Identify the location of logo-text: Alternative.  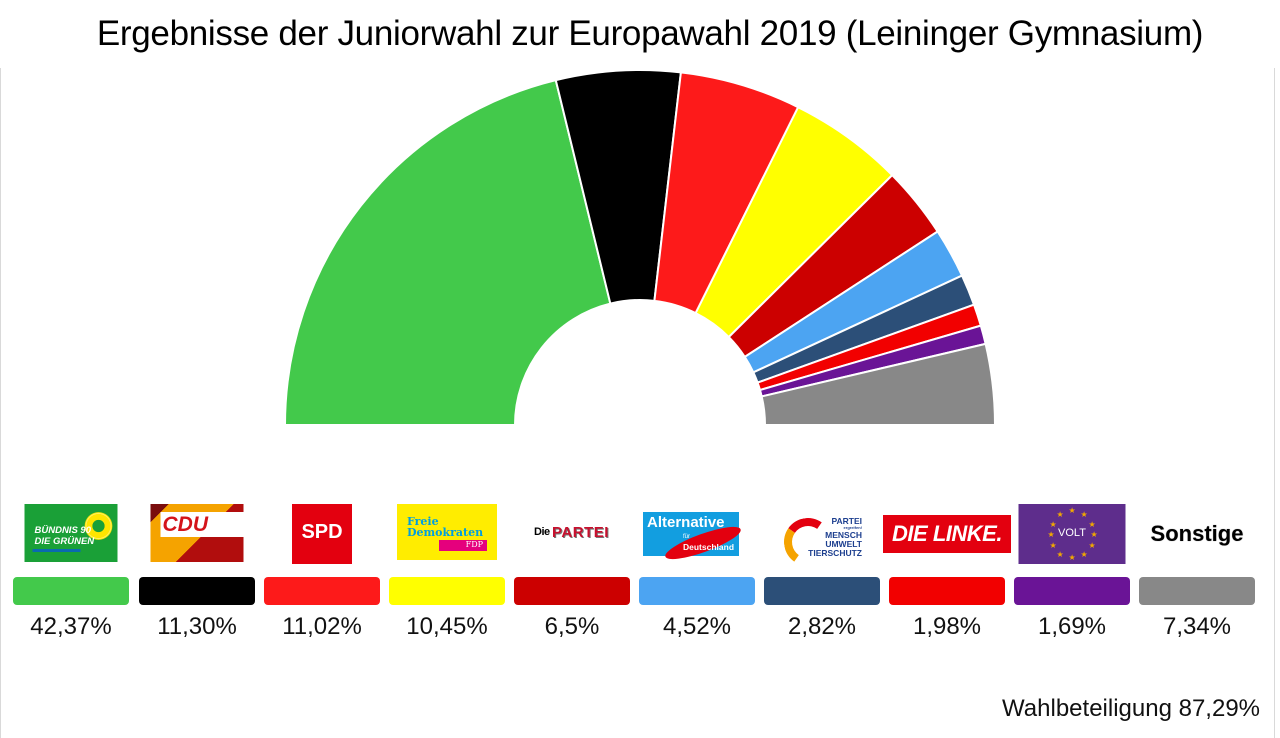
(686, 522).